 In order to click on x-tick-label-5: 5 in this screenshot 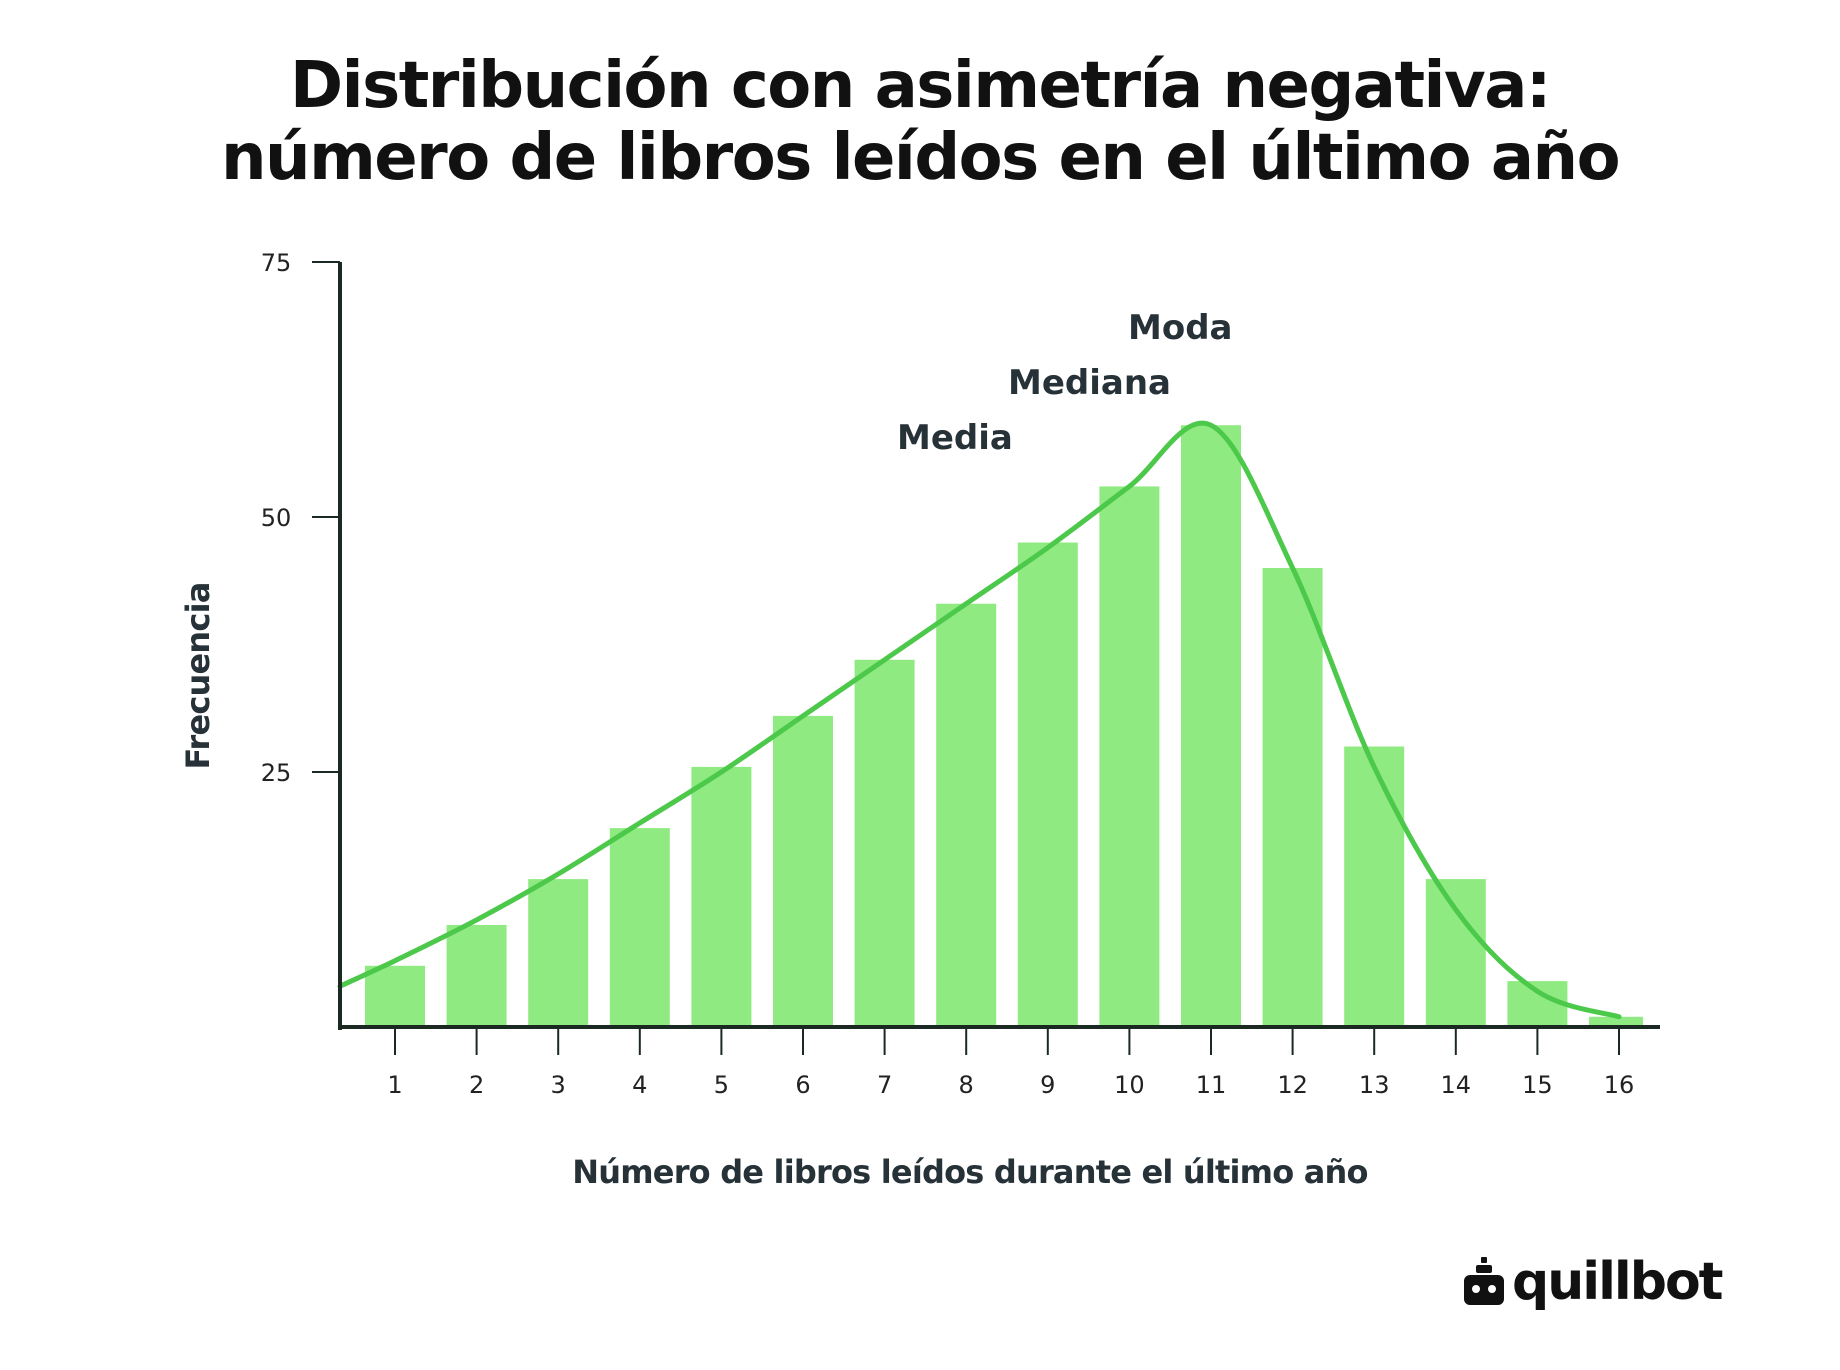, I will do `click(721, 1085)`.